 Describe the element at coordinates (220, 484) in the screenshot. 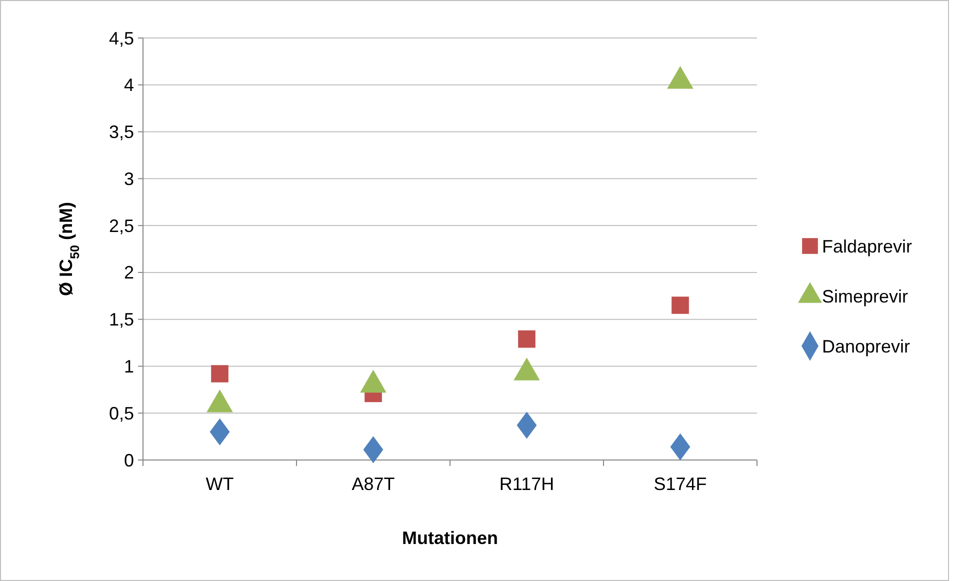

I see `x-tick-label: WT` at that location.